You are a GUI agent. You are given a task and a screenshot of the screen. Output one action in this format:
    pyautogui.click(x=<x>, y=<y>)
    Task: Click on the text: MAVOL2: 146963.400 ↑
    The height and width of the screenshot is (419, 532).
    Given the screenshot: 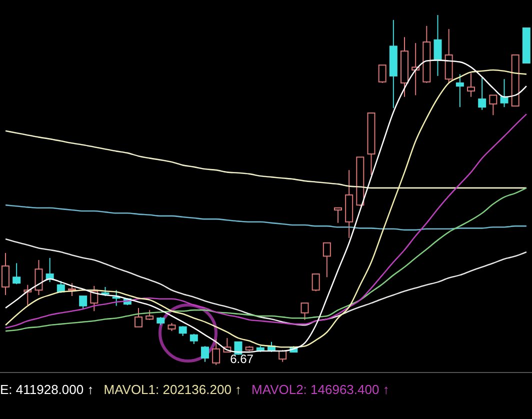 What is the action you would take?
    pyautogui.click(x=321, y=389)
    